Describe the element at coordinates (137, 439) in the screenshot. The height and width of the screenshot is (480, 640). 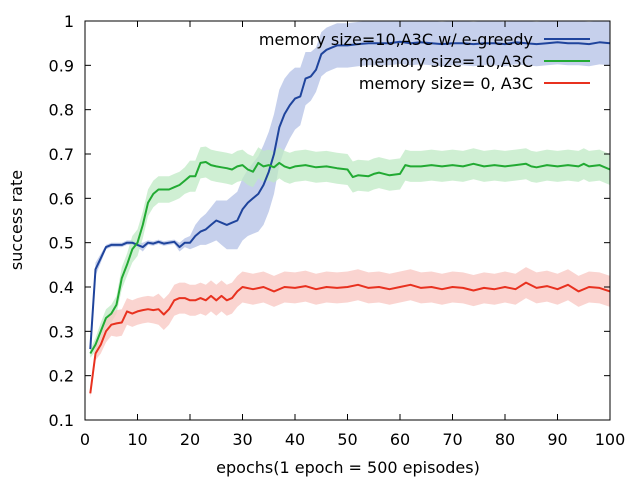
I see `x-tick-label: 10` at that location.